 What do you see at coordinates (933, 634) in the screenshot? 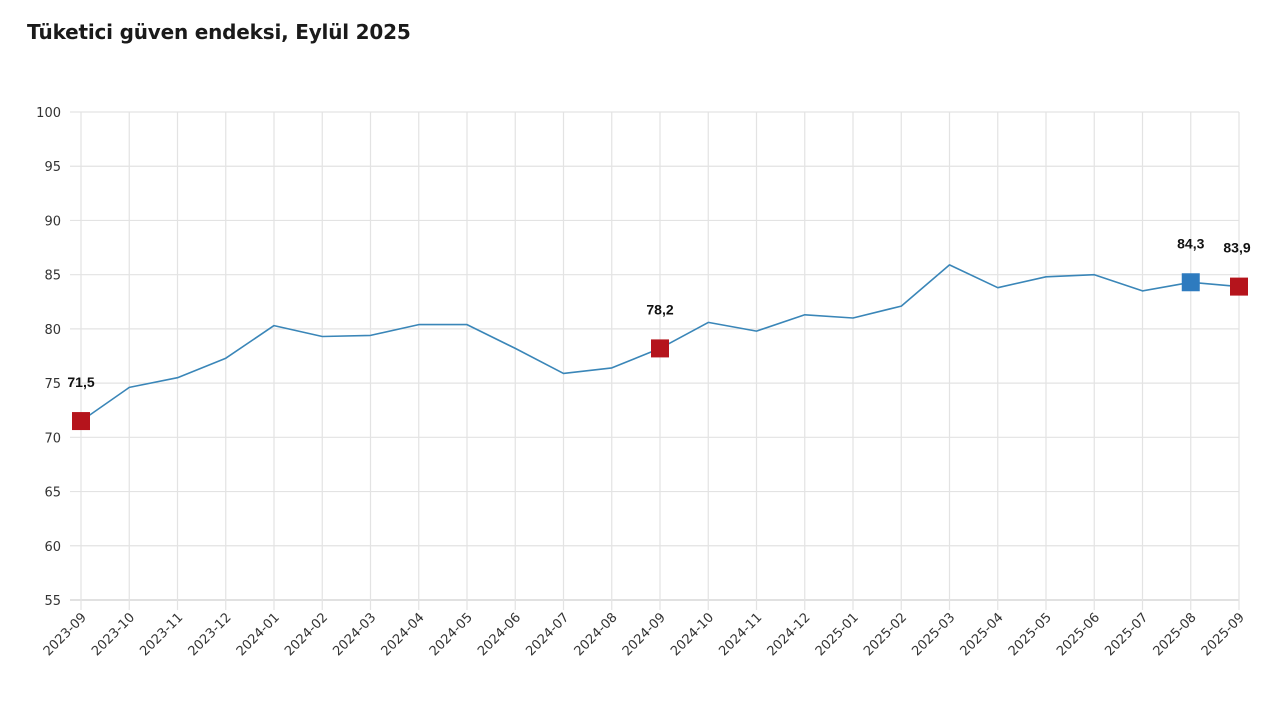
I see `x-tick-label: 2025-03` at bounding box center [933, 634].